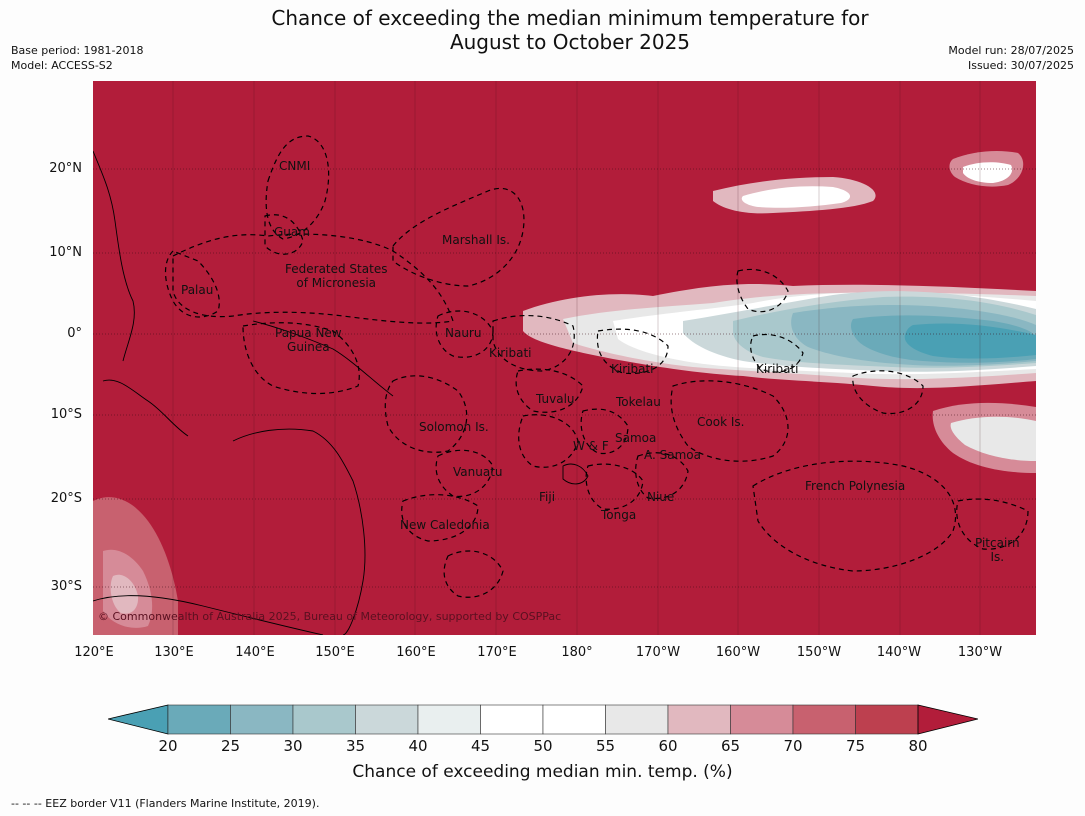 This screenshot has width=1085, height=816. What do you see at coordinates (570, 42) in the screenshot?
I see `title-line-2: August to October 2025` at bounding box center [570, 42].